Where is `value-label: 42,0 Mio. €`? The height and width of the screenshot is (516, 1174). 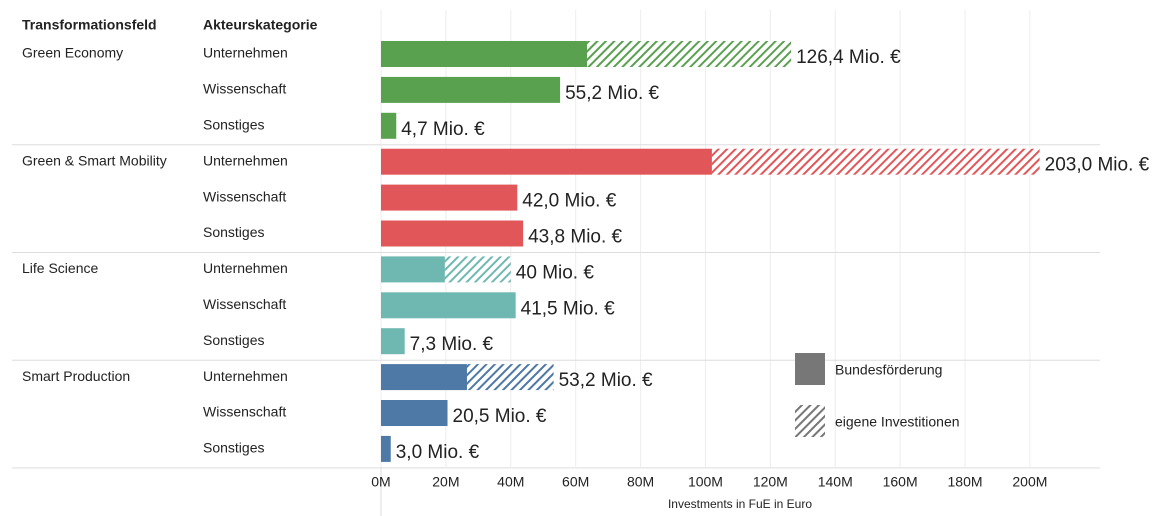
value-label: 42,0 Mio. € is located at coordinates (569, 201).